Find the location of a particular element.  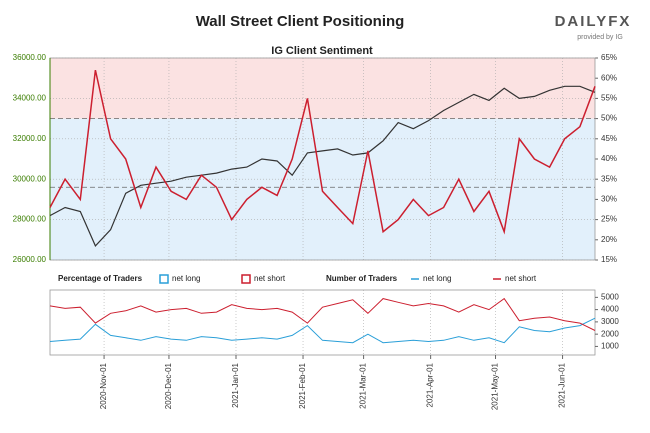

y2-tick-label: 60% is located at coordinates (609, 77).